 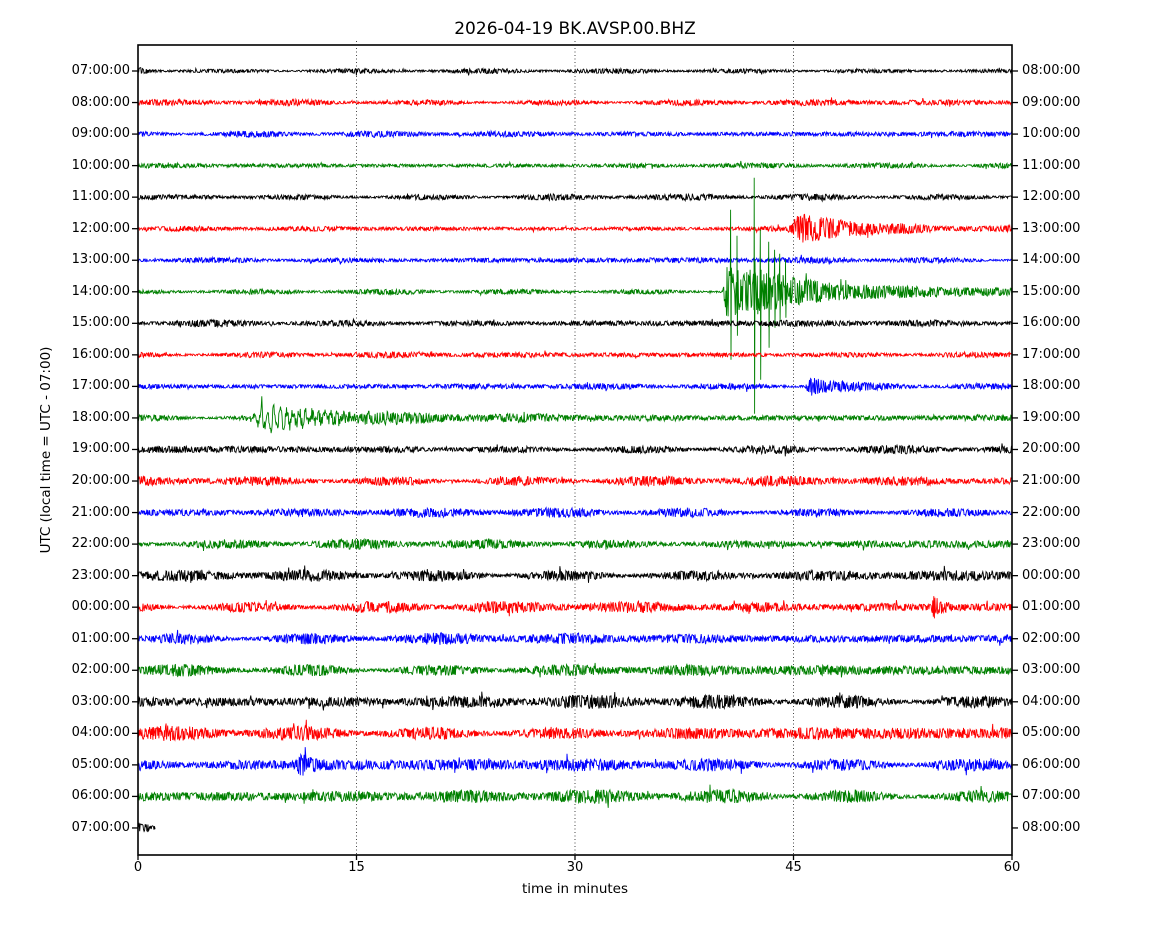 What do you see at coordinates (1051, 764) in the screenshot?
I see `y-tick-label-right: 06:00:00` at bounding box center [1051, 764].